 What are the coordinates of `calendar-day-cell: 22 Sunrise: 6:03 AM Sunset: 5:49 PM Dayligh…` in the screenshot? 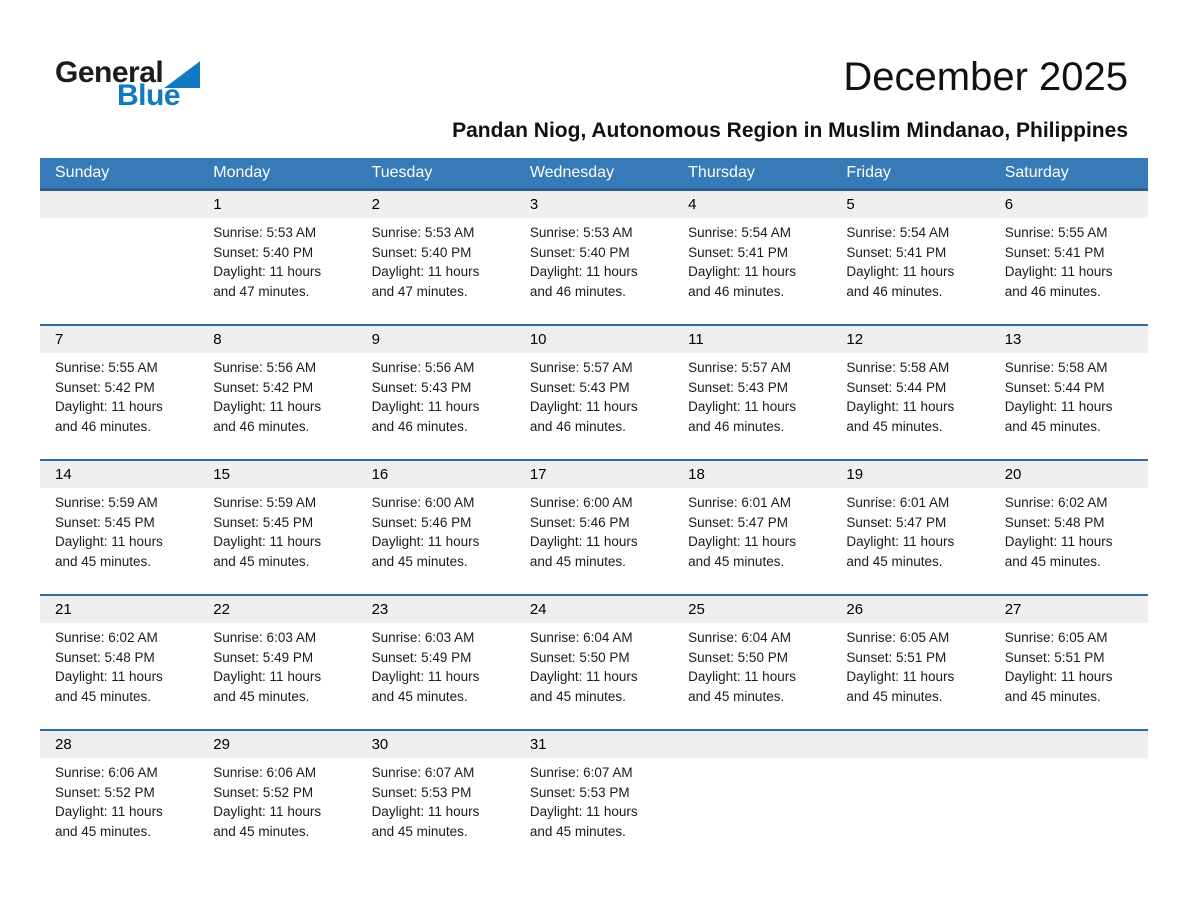 It's located at (277, 662).